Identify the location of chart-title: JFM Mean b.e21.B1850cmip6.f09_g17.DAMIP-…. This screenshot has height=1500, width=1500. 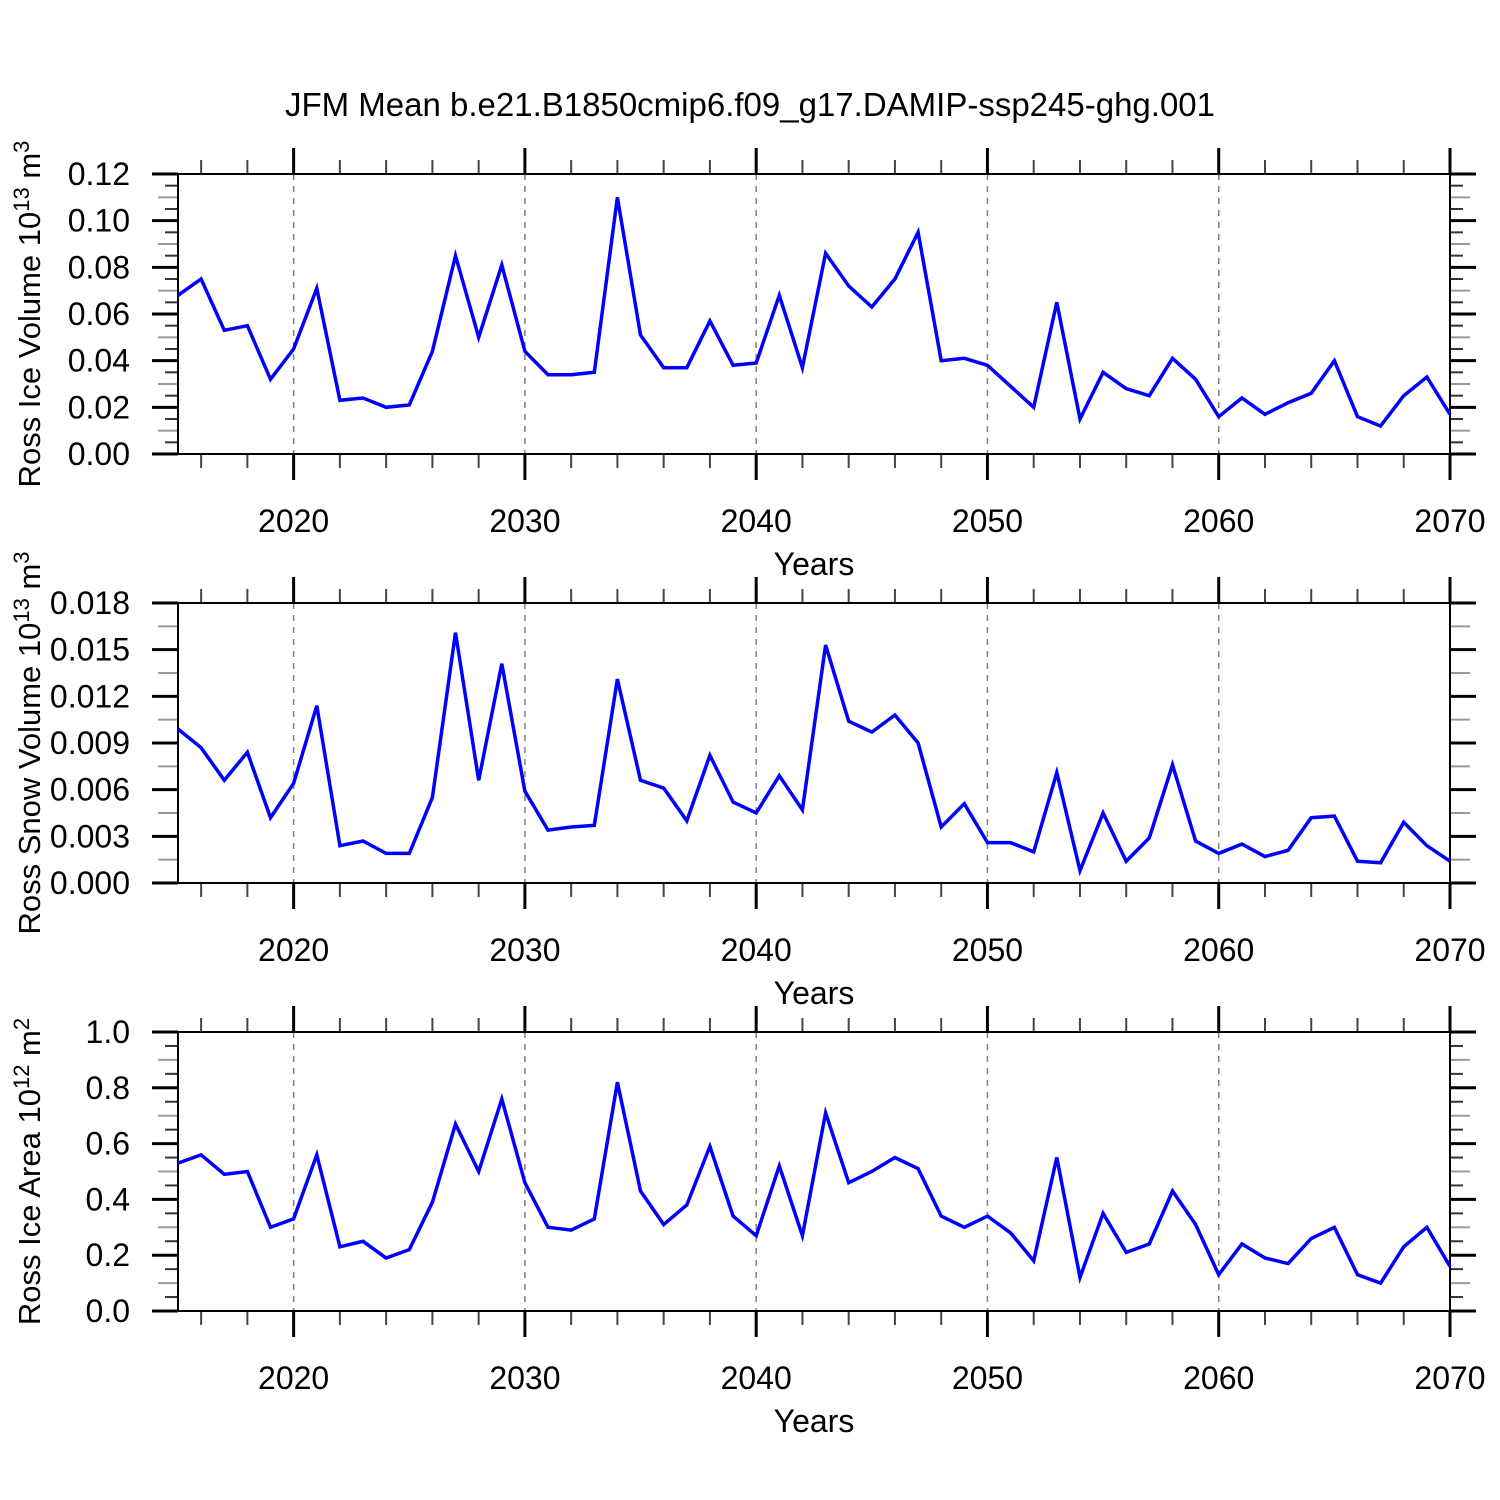
(750, 104).